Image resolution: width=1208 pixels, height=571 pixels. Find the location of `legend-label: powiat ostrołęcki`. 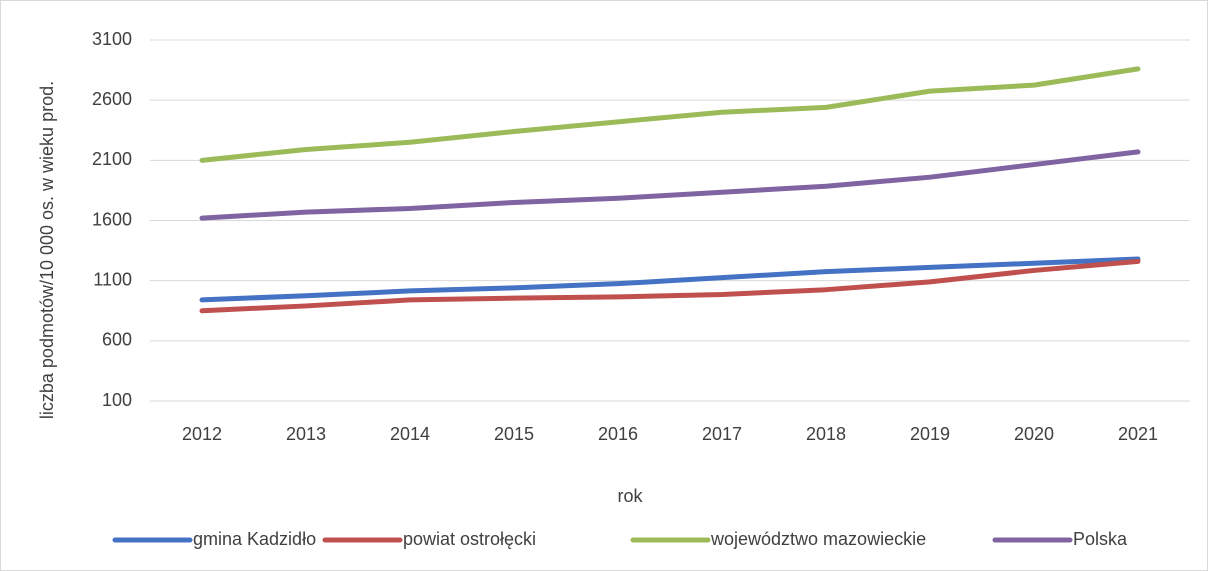

legend-label: powiat ostrołęcki is located at coordinates (469, 539).